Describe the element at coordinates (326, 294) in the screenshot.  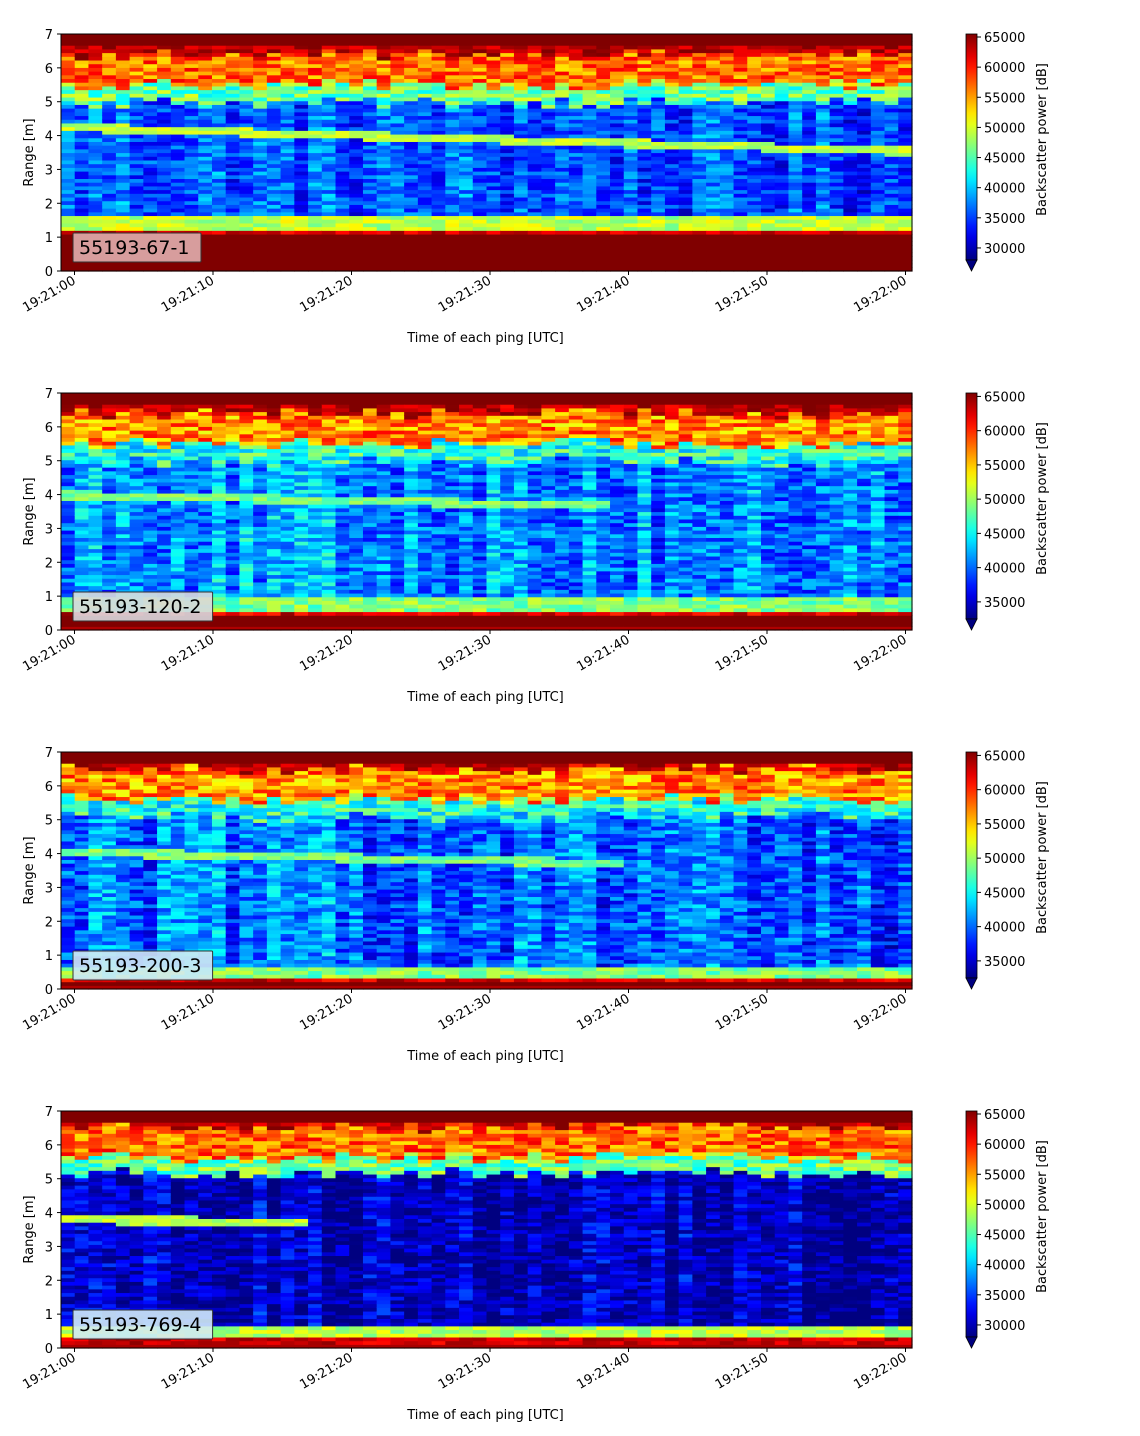
I see `x-tick-label: 19:21:20` at that location.